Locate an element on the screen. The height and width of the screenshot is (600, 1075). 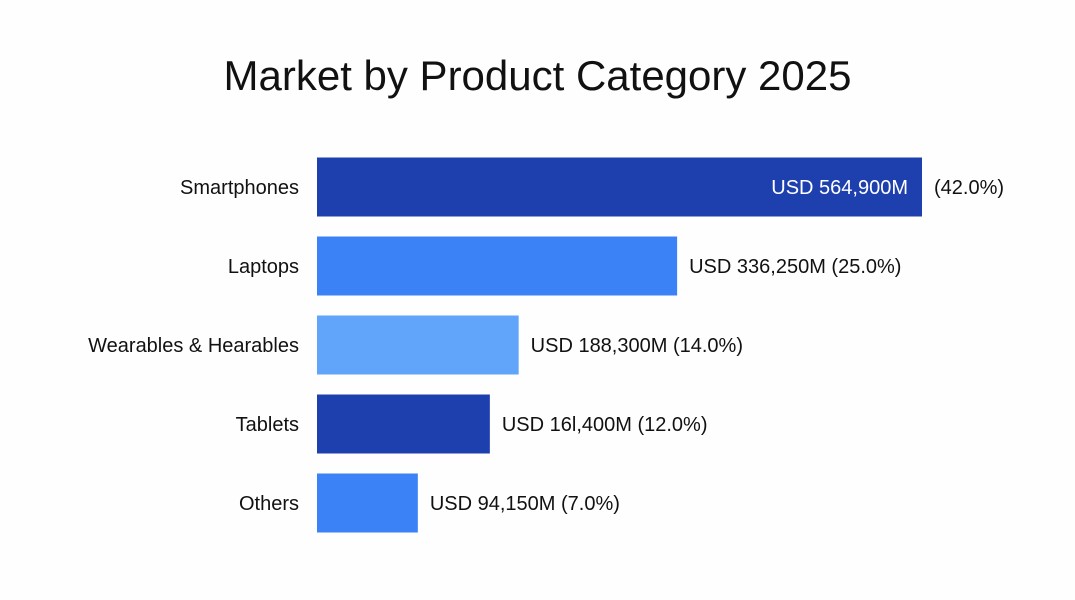
data-label: USD 94,150M (7.0%) is located at coordinates (525, 504).